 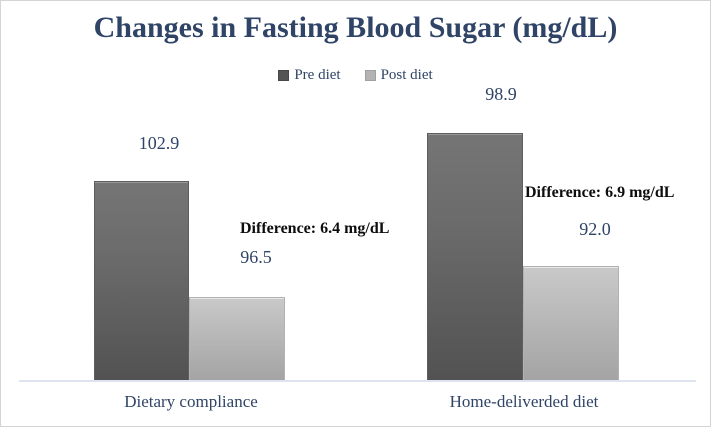 What do you see at coordinates (159, 143) in the screenshot?
I see `value-label-pre-dietary-compliance: 102.9` at bounding box center [159, 143].